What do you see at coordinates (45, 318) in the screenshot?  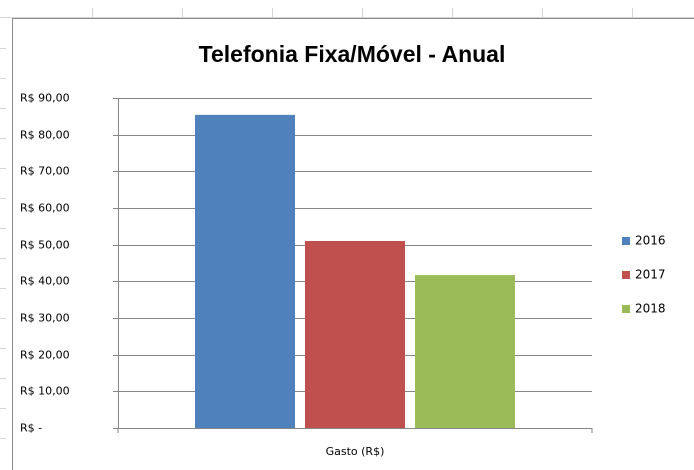 I see `y-tick-label: R$ 30,00` at bounding box center [45, 318].